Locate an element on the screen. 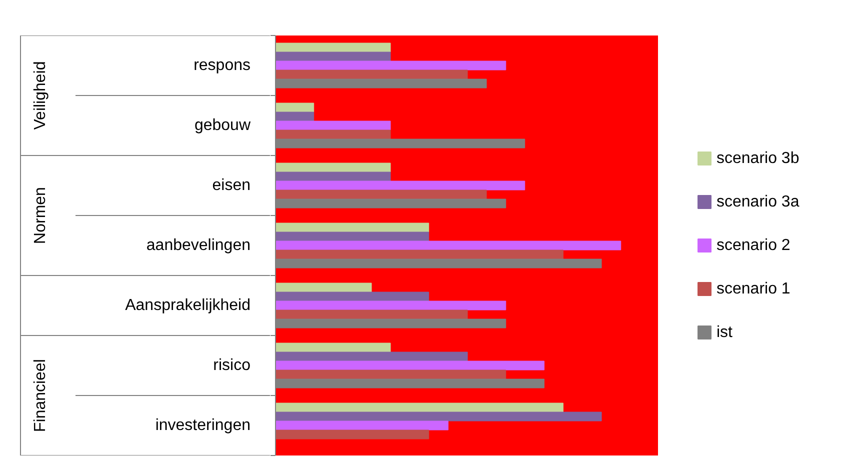  text: Financieel is located at coordinates (40, 395).